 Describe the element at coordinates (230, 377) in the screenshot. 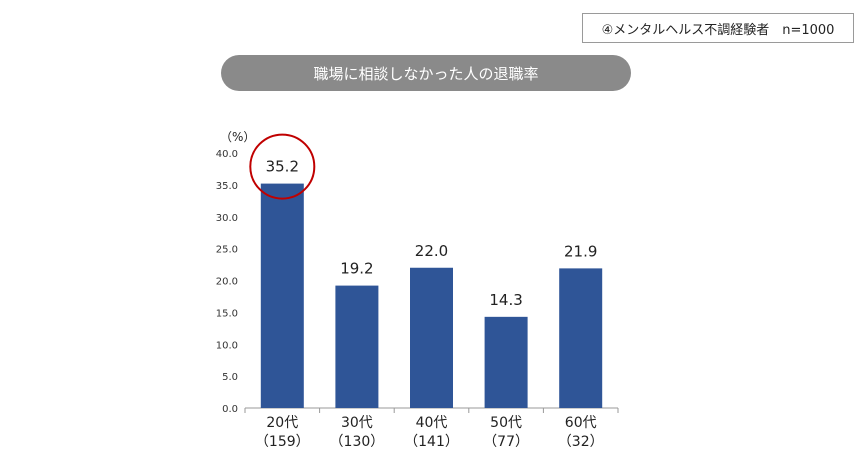

I see `y-tick-label: 5.0` at that location.